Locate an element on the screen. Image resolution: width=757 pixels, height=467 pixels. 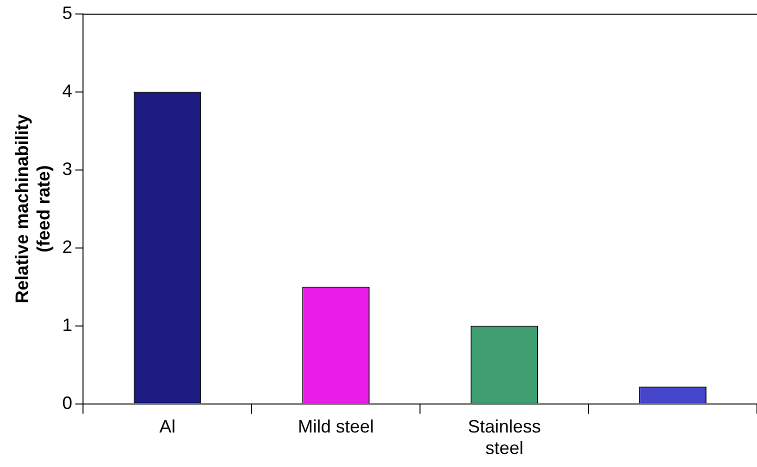
y-tick-label: 5 is located at coordinates (67, 12).